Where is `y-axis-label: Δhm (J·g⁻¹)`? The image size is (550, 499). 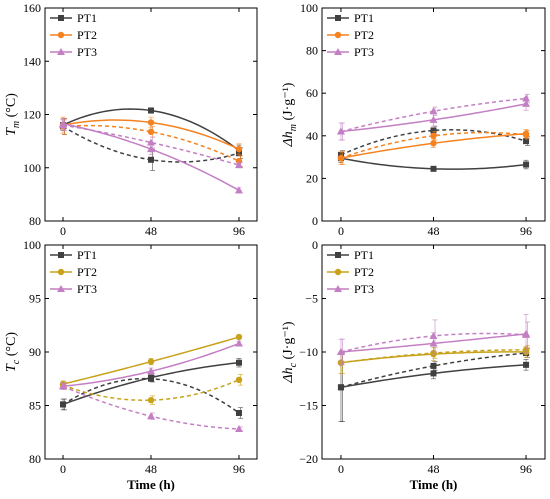
y-axis-label: Δhm (J·g⁻¹) is located at coordinates (290, 114).